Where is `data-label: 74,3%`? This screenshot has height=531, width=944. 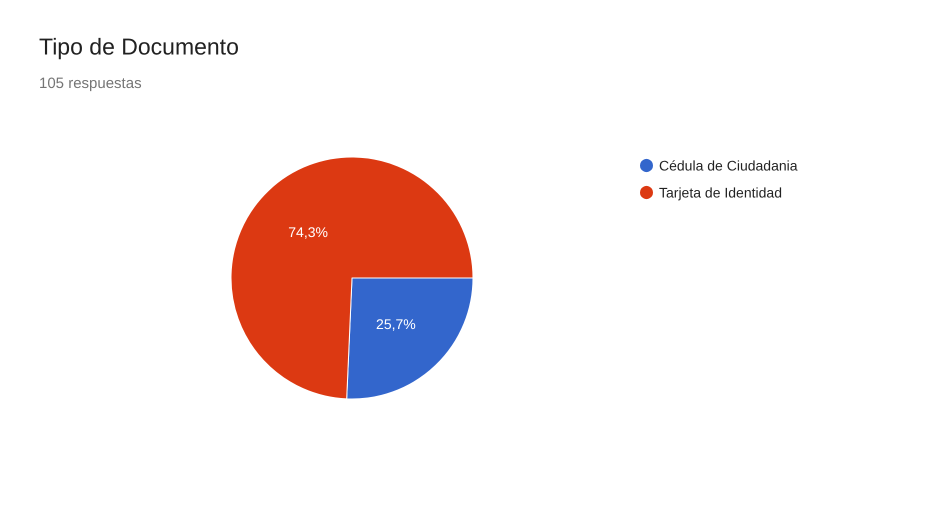 data-label: 74,3% is located at coordinates (308, 232).